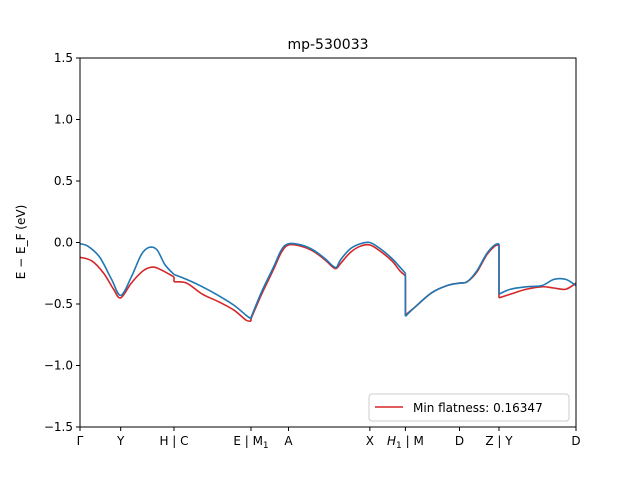 The width and height of the screenshot is (640, 480). I want to click on x-tick-label: Z | Y, so click(499, 441).